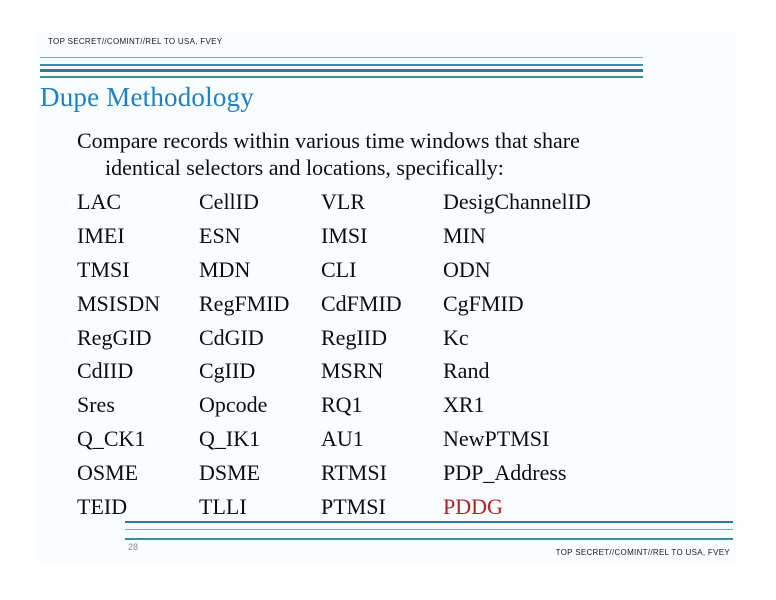  I want to click on grid-row: Sres Opcode RQ1 XR1, so click(334, 405).